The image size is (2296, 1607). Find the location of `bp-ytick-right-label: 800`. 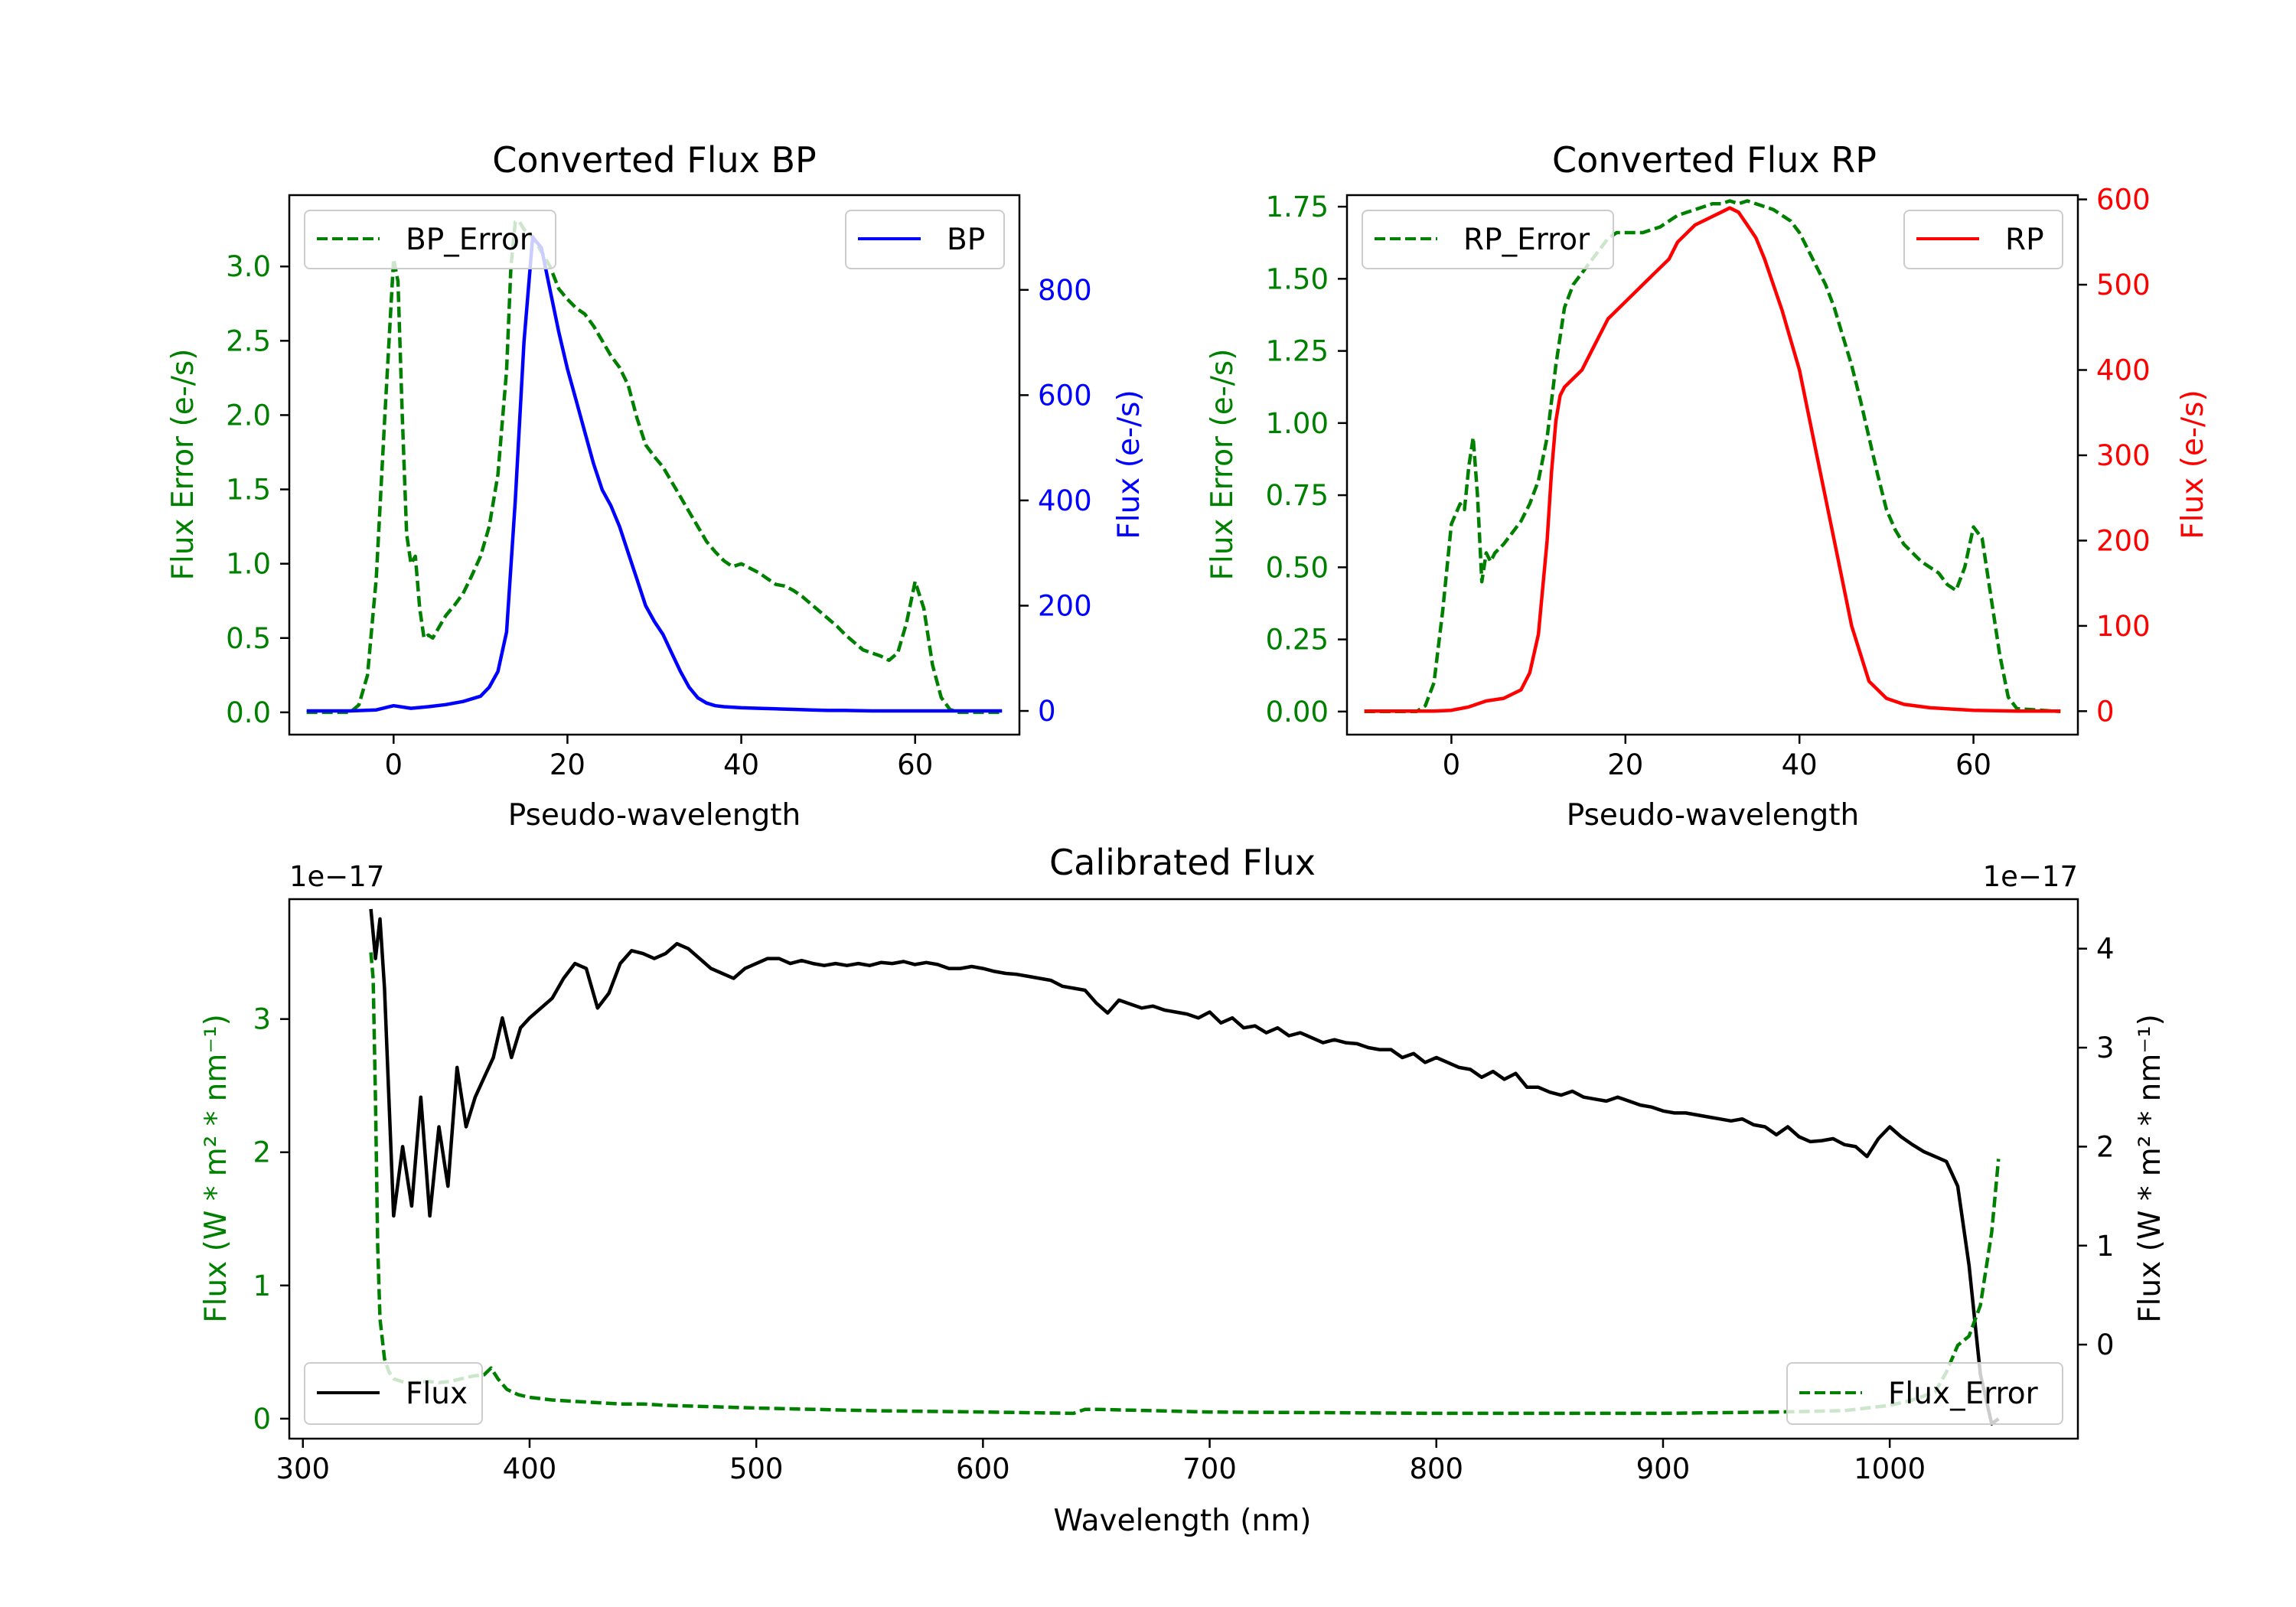

bp-ytick-right-label: 800 is located at coordinates (1065, 290).